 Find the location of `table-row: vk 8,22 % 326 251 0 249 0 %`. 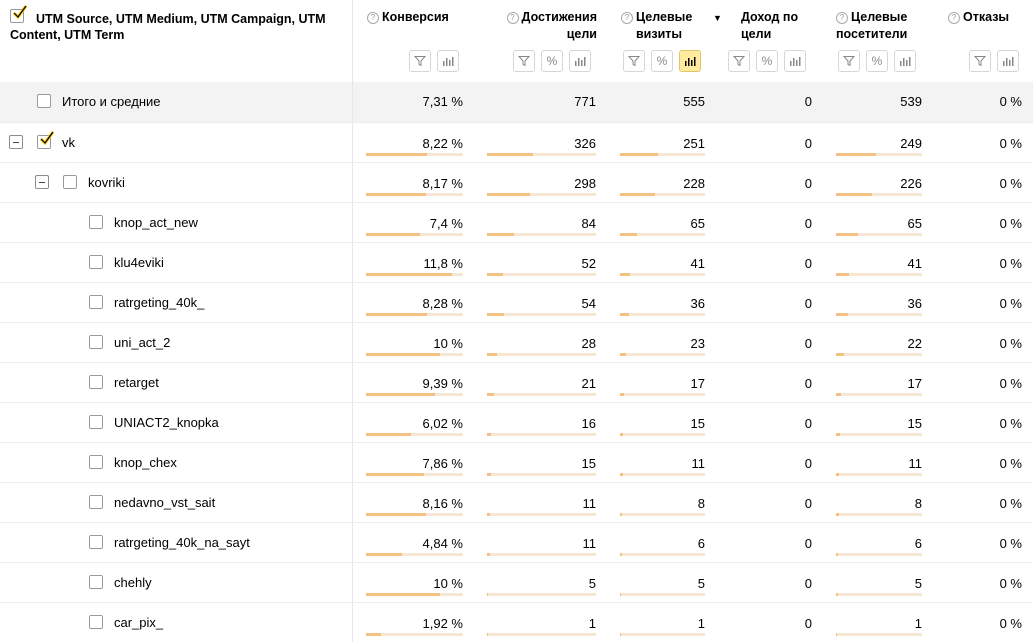

table-row: vk 8,22 % 326 251 0 249 0 % is located at coordinates (516, 142).